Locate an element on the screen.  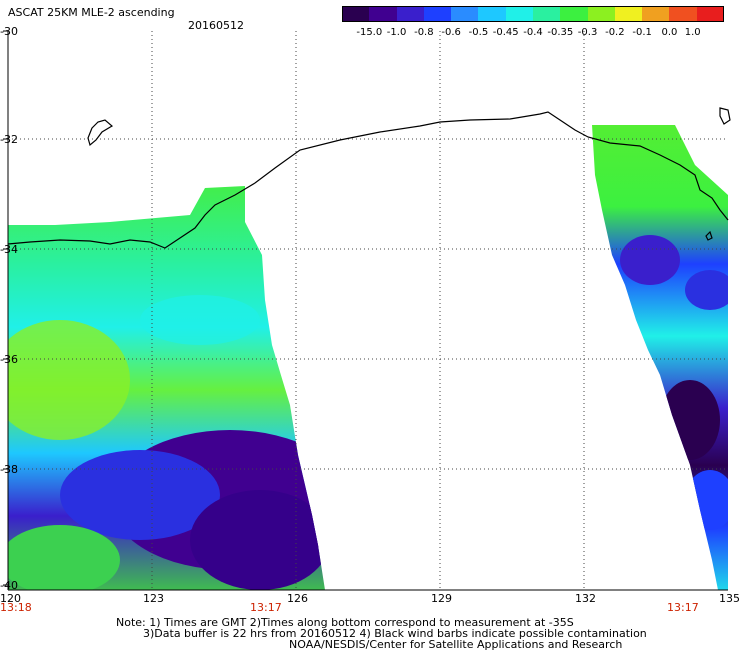
lon-label: 126 is located at coordinates (297, 598).